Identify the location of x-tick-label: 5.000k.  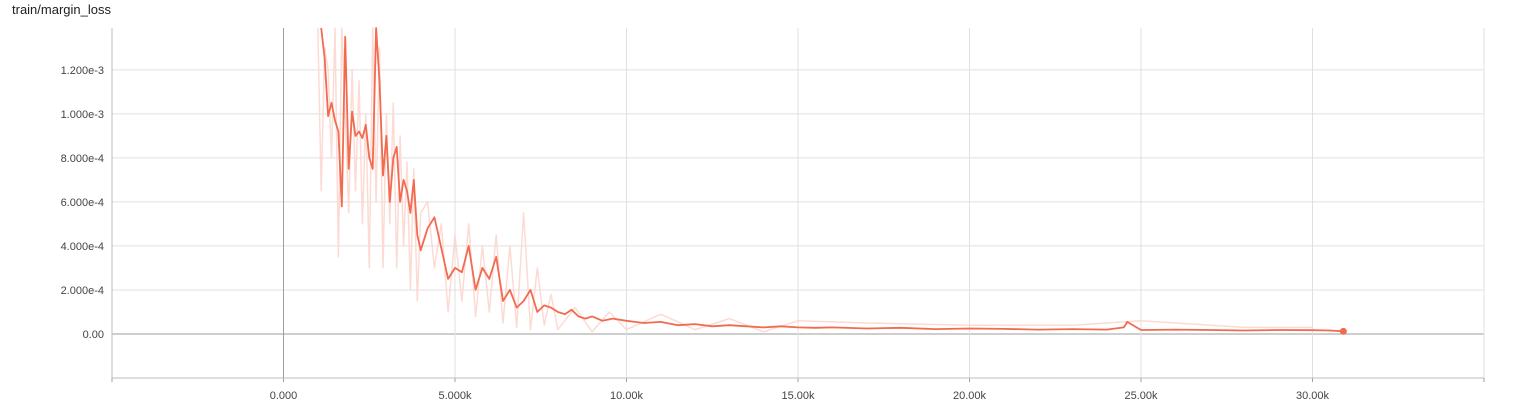
(455, 396).